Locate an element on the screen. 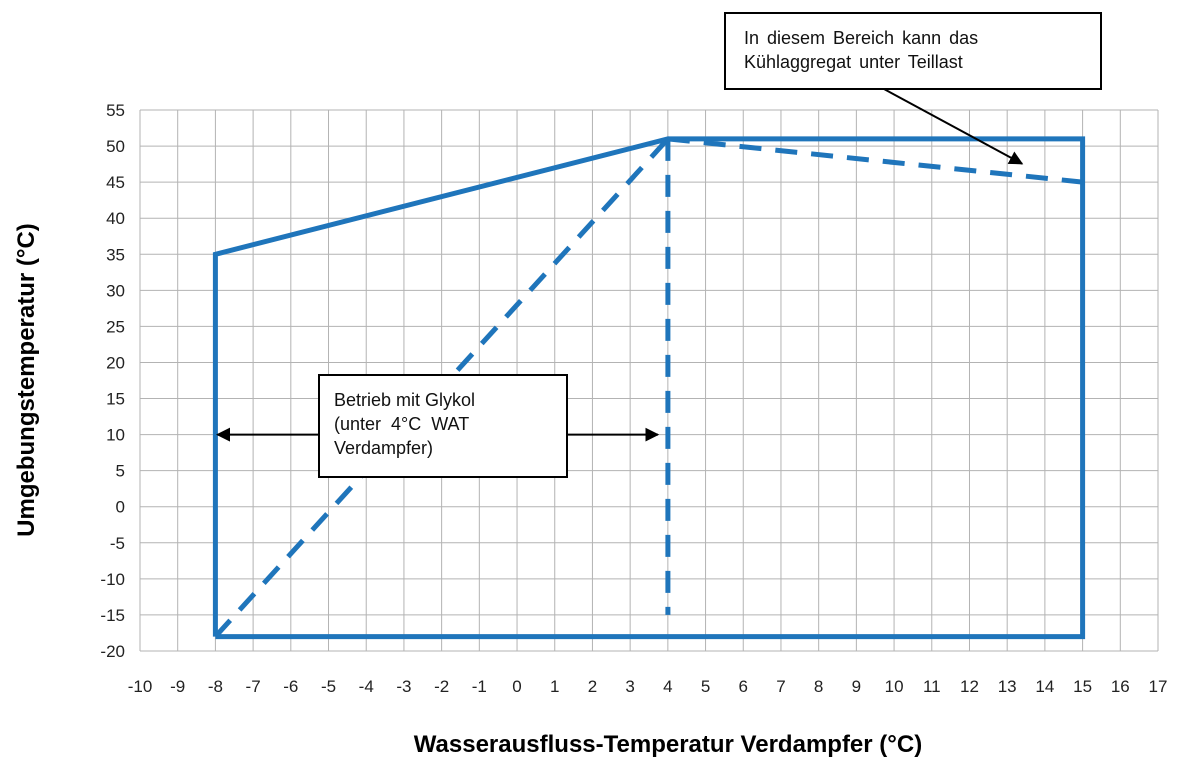 The width and height of the screenshot is (1179, 764). x-tick-label: 5 is located at coordinates (705, 686).